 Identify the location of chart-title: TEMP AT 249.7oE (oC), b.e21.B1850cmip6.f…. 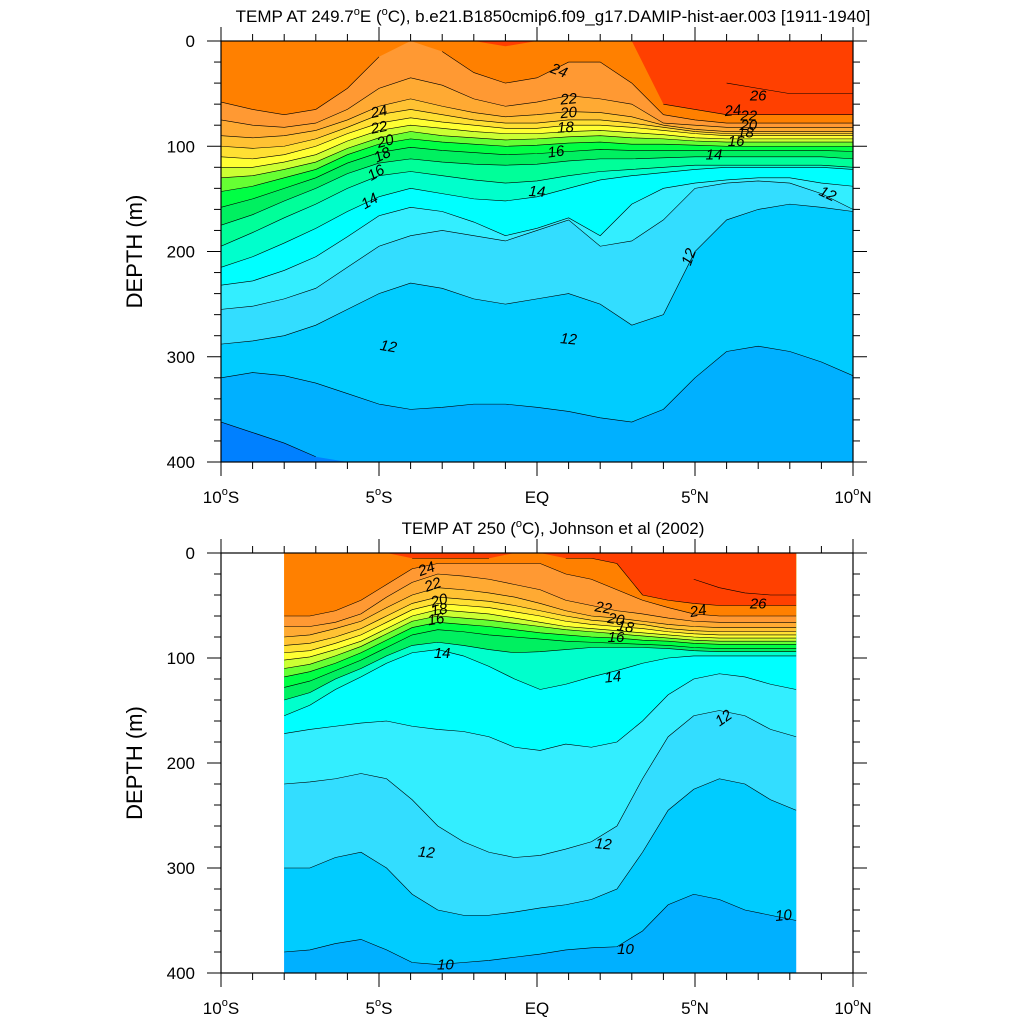
(553, 16).